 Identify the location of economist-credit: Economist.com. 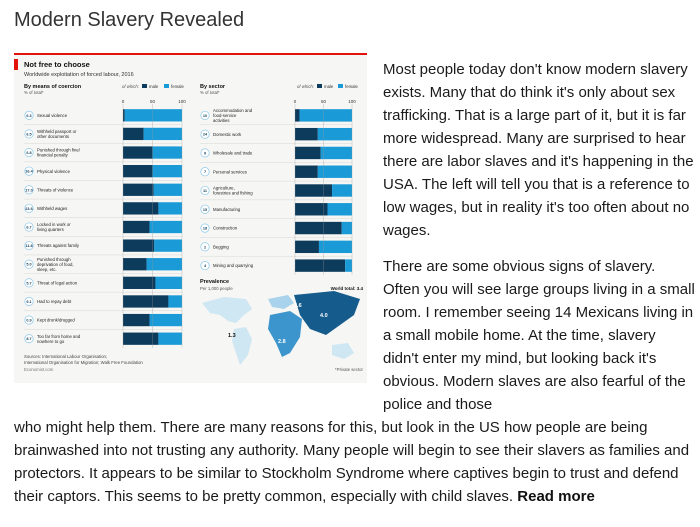
(39, 369).